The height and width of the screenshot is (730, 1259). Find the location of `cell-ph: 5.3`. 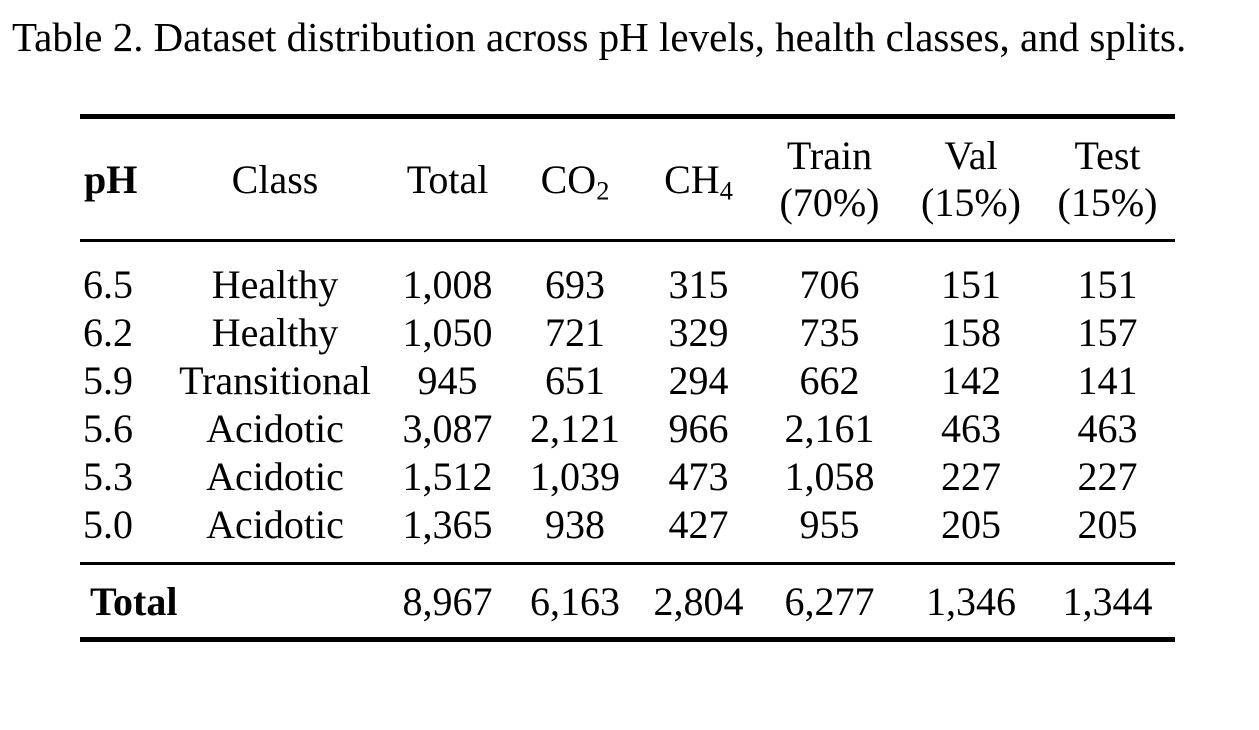

cell-ph: 5.3 is located at coordinates (108, 476).